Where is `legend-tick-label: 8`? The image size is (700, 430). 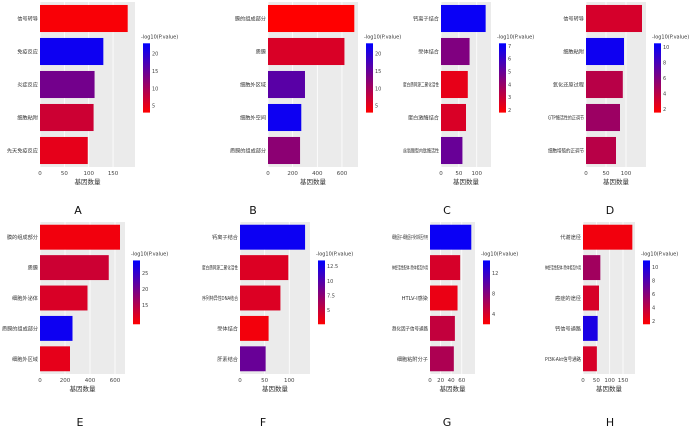
legend-tick-label: 8 is located at coordinates (664, 64).